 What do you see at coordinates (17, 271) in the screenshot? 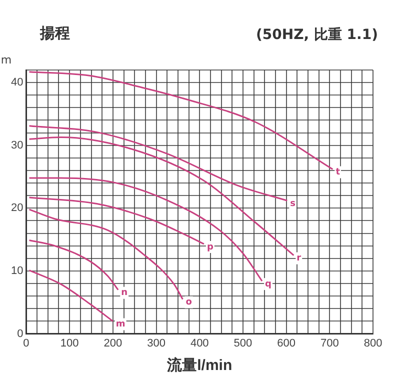
I see `y-tick-label: 10` at bounding box center [17, 271].